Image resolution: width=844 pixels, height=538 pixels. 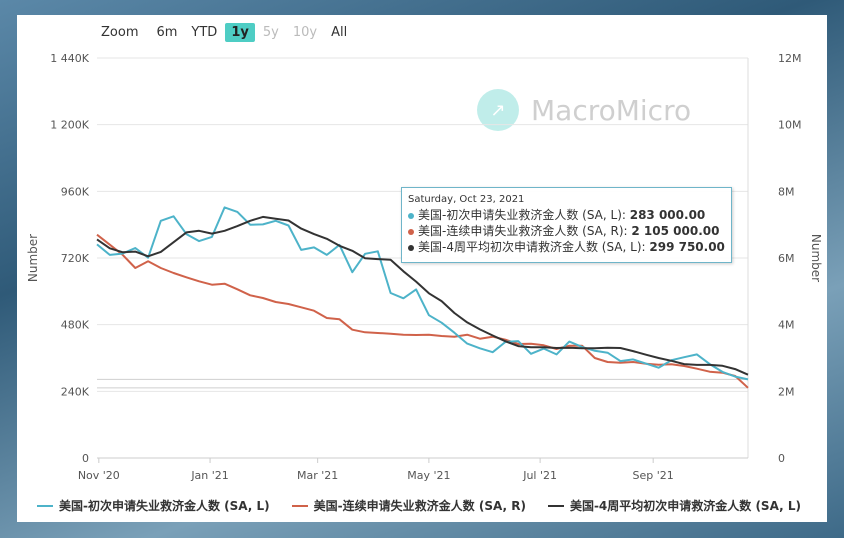 What do you see at coordinates (33, 258) in the screenshot?
I see `y-left-axis-title: Number` at bounding box center [33, 258].